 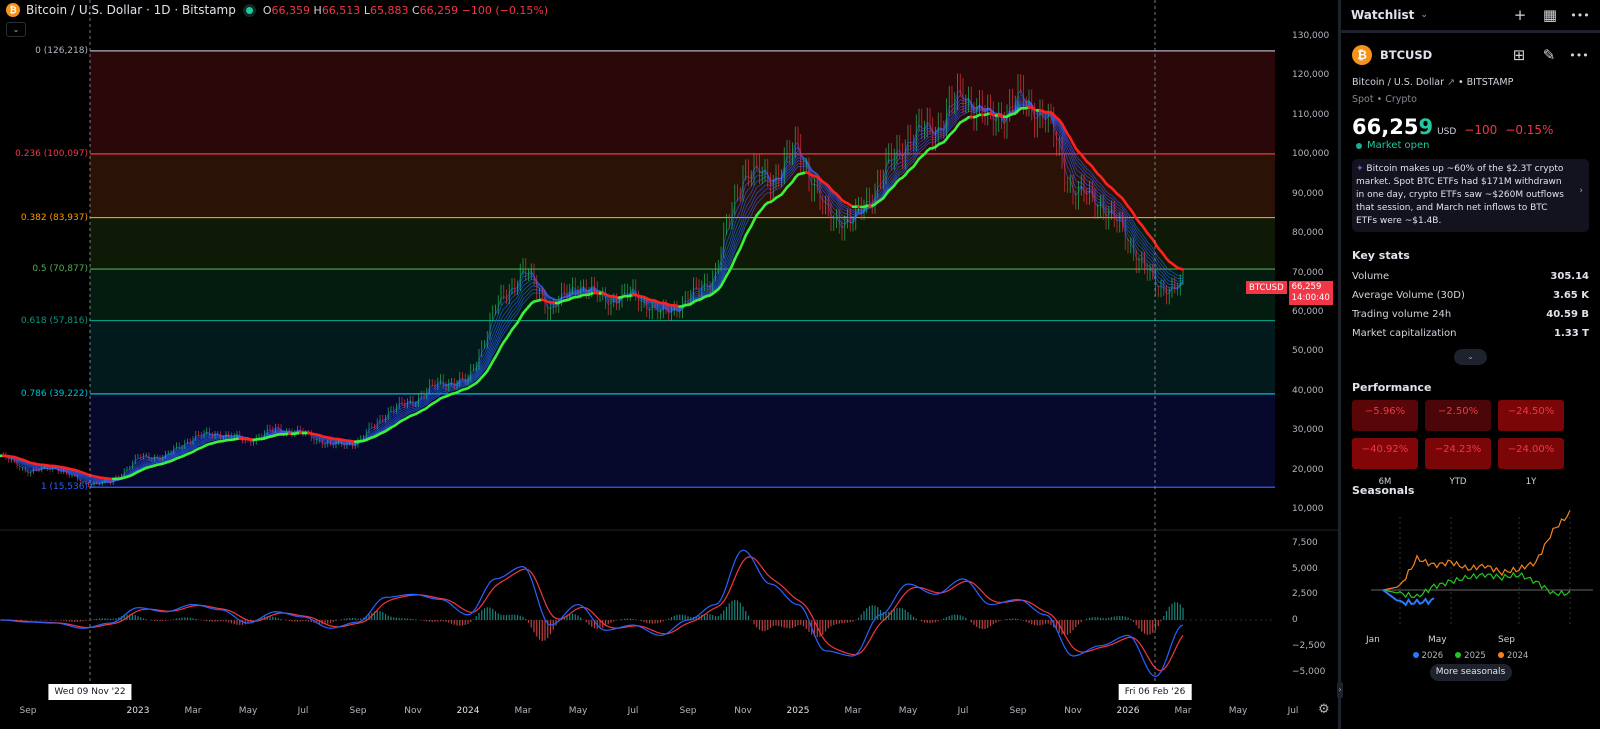 What do you see at coordinates (798, 711) in the screenshot?
I see `time-axis-label: 2025` at bounding box center [798, 711].